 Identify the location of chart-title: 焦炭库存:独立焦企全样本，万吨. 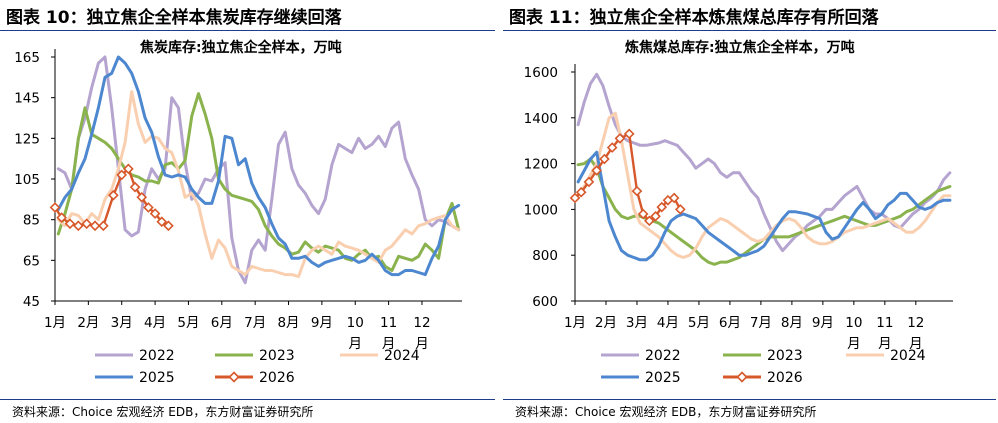
(240, 47).